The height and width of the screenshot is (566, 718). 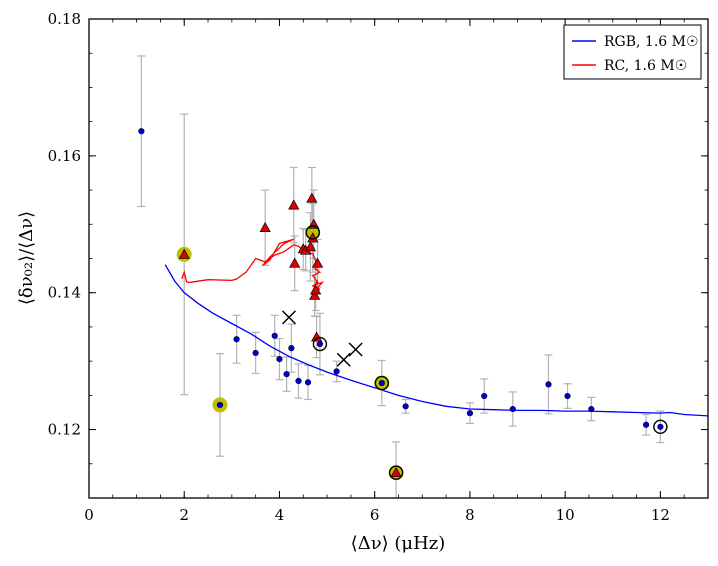 I want to click on y-tick-label: 0.12, so click(x=64, y=430).